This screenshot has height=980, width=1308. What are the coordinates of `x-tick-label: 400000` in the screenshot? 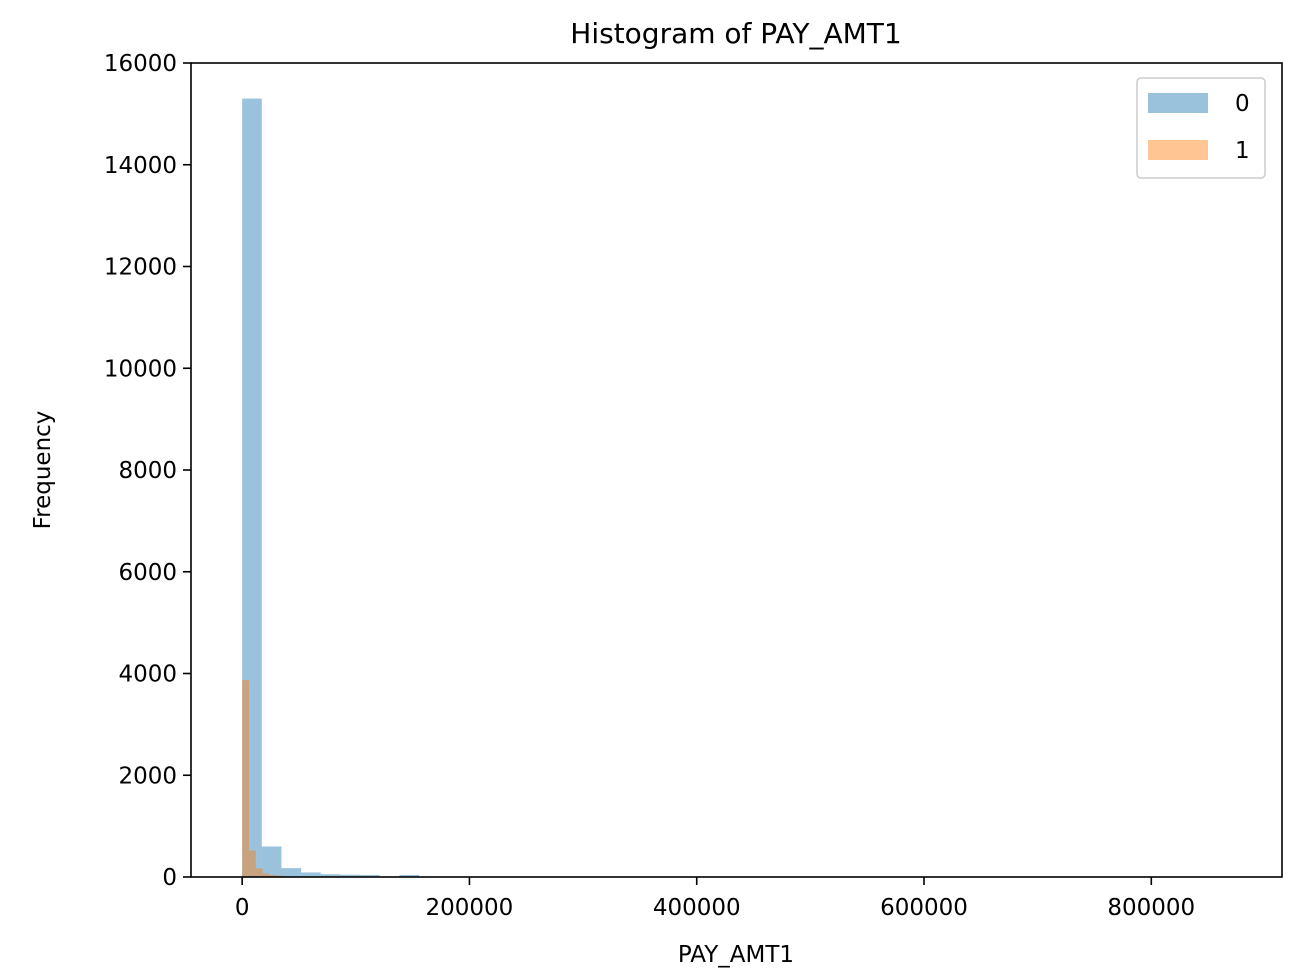 It's located at (697, 908).